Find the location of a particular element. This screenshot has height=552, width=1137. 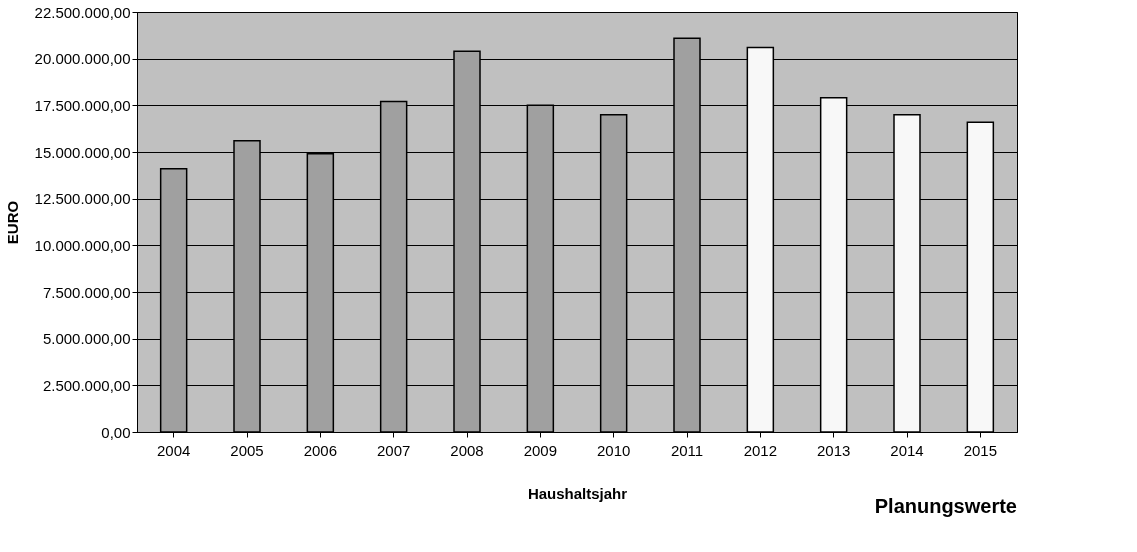

y-tick-label: 12.500.000,00 is located at coordinates (82, 199).